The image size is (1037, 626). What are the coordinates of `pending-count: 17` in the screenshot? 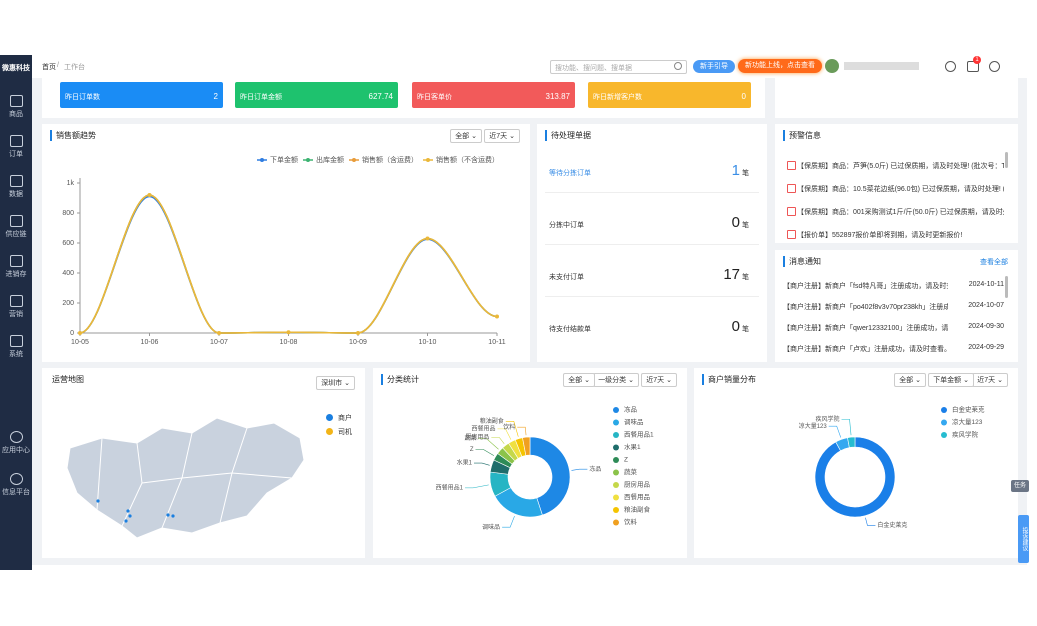 It's located at (731, 274).